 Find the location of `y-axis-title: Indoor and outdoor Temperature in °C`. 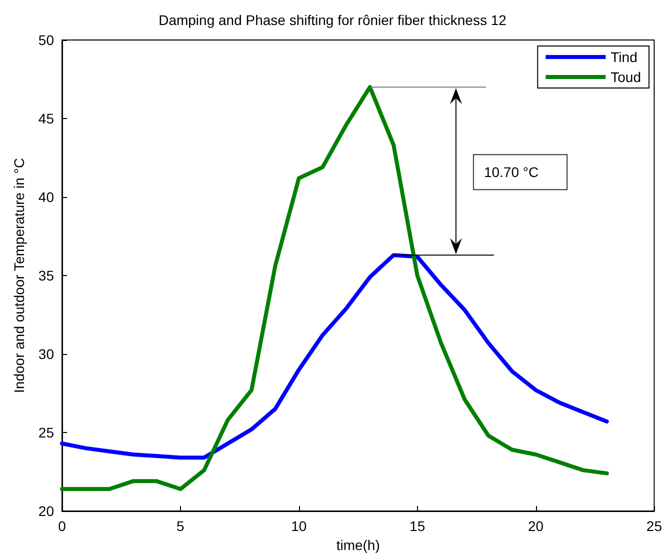

y-axis-title: Indoor and outdoor Temperature in °C is located at coordinates (19, 275).